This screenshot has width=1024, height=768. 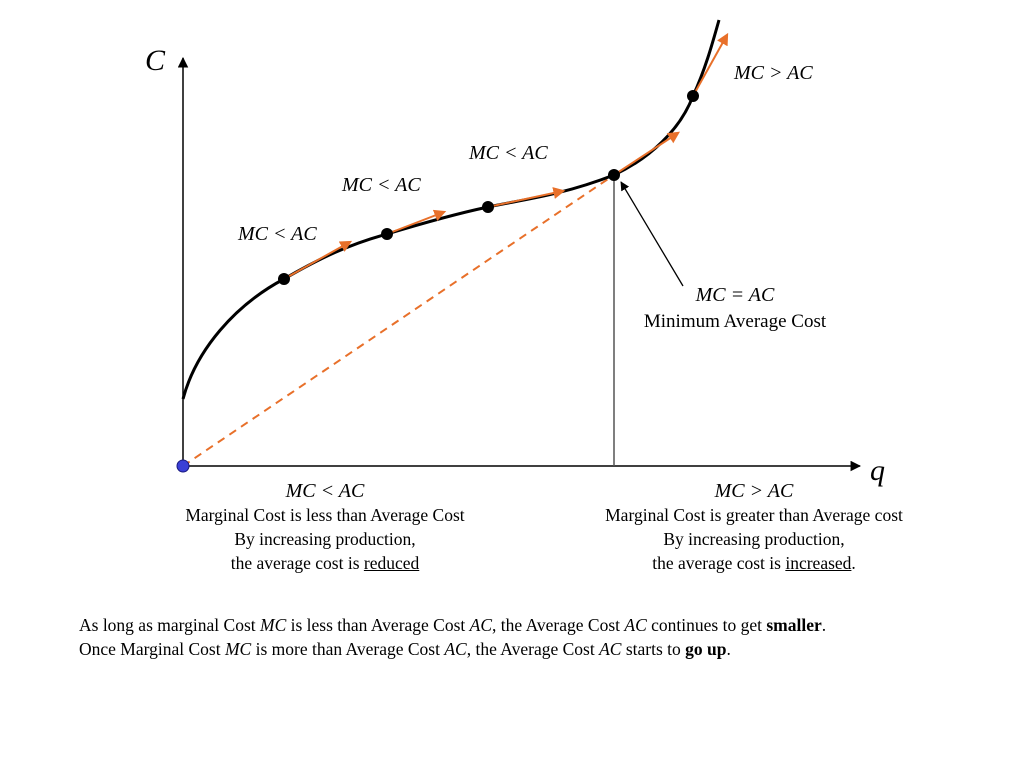 What do you see at coordinates (877, 470) in the screenshot?
I see `x-axis-label: q` at bounding box center [877, 470].